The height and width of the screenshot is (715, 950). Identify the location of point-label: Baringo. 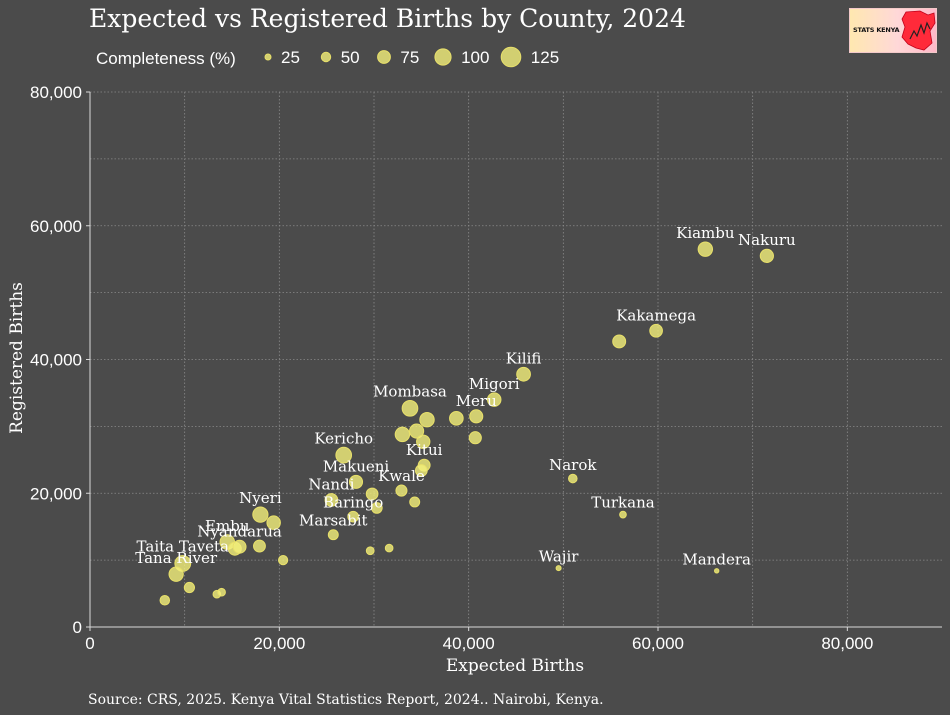
(353, 502).